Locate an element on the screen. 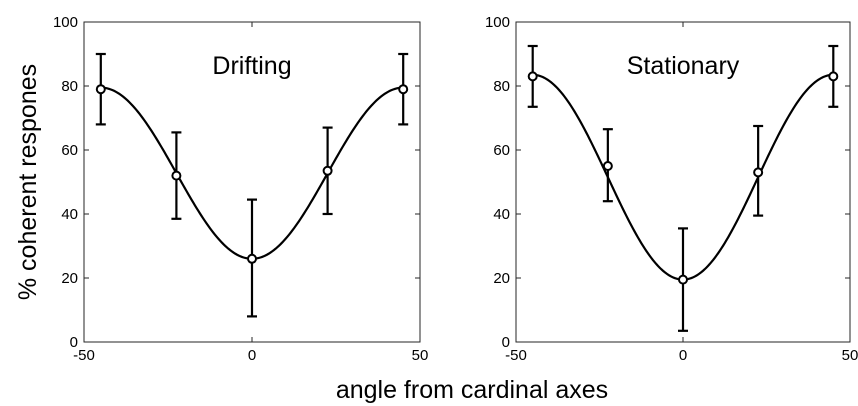 Image resolution: width=858 pixels, height=406 pixels. shared-x-axis-label: angle from cardinal axes is located at coordinates (472, 390).